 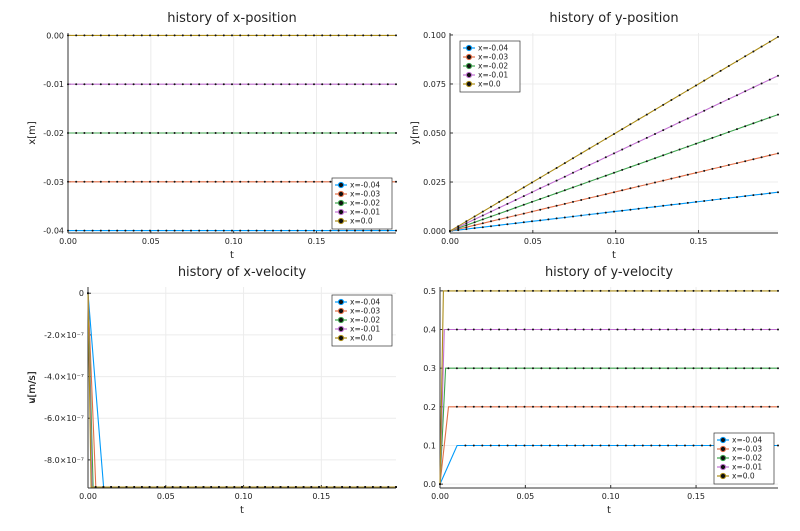 I want to click on y-tick-label: -4.0×10⁻⁷, so click(x=64, y=377).